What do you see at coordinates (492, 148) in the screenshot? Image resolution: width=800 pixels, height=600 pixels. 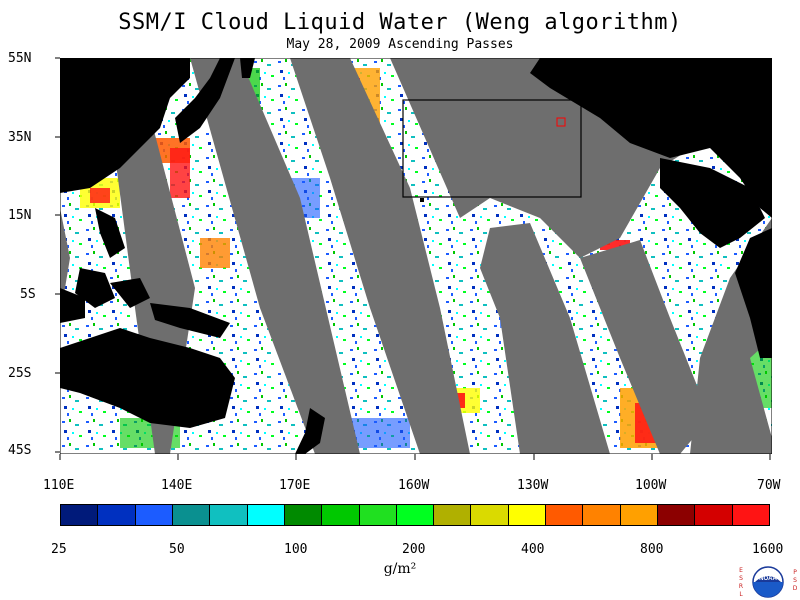 I see `region-box` at bounding box center [492, 148].